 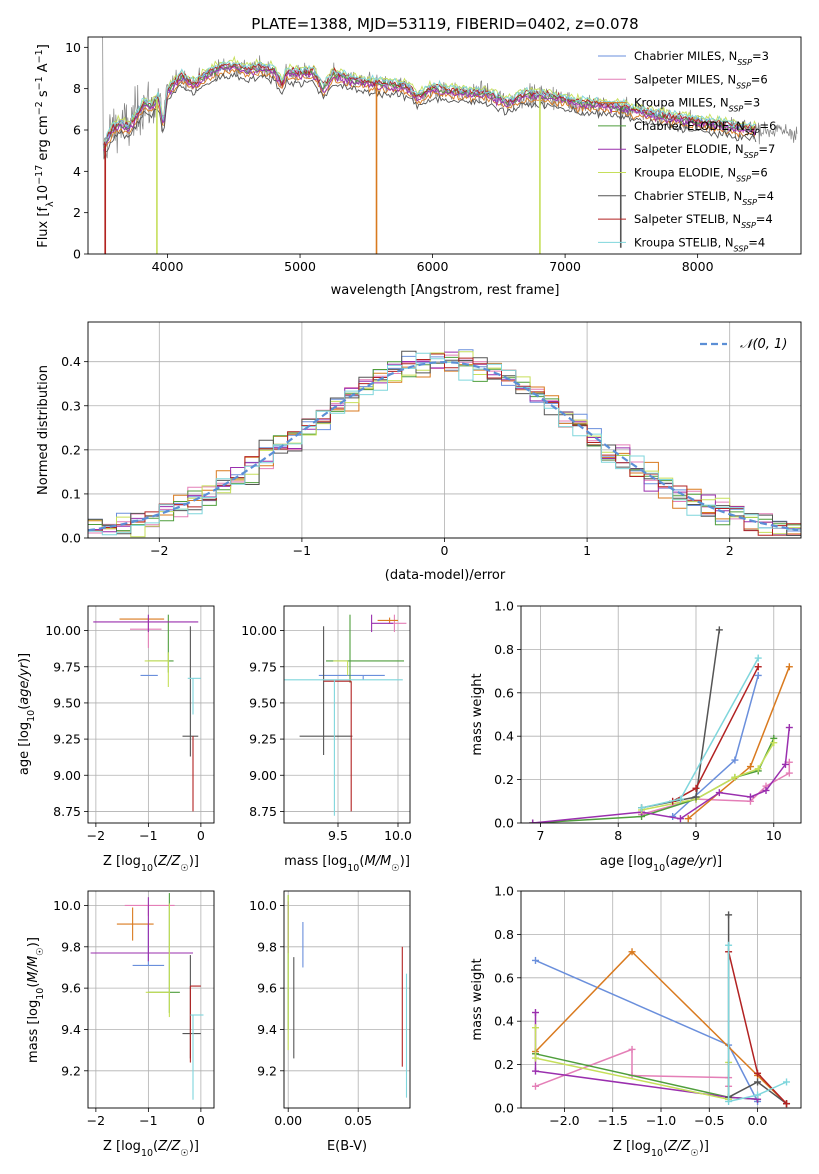 I want to click on y-tick-label: 9.75, so click(x=263, y=666).